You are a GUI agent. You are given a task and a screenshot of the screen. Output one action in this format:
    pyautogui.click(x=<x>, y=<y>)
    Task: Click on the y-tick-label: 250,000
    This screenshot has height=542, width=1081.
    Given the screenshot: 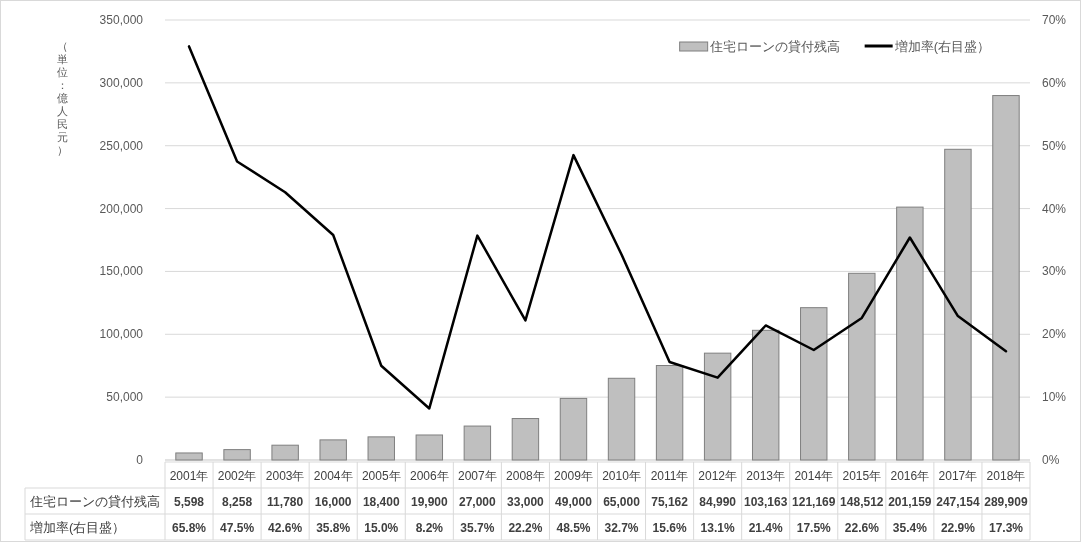 What is the action you would take?
    pyautogui.click(x=121, y=145)
    